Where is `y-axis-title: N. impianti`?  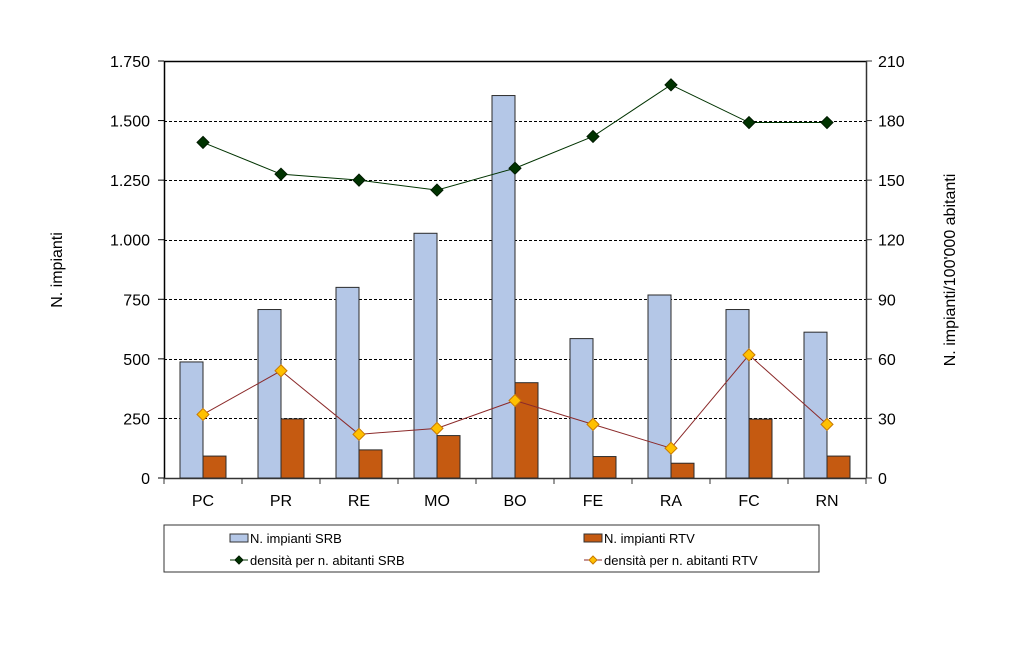
y-axis-title: N. impianti is located at coordinates (57, 270).